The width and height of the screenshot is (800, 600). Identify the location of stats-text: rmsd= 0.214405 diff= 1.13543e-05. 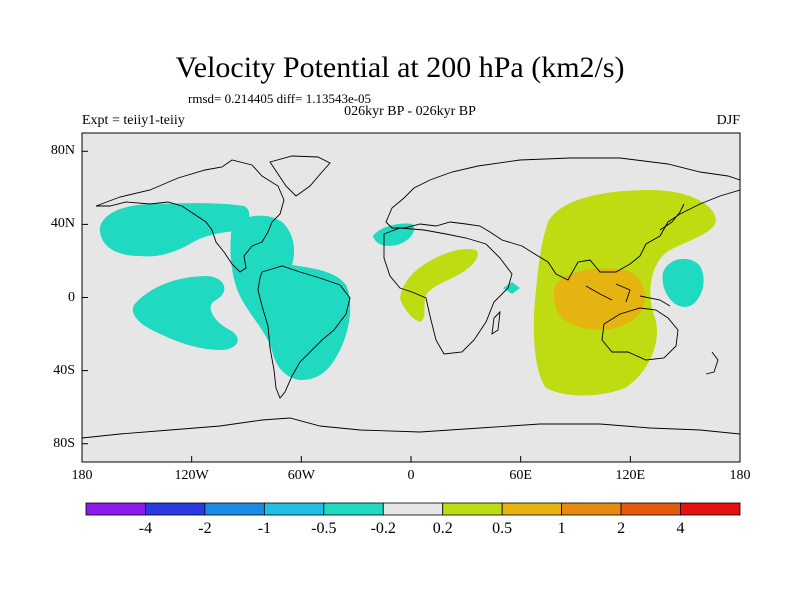
(280, 98).